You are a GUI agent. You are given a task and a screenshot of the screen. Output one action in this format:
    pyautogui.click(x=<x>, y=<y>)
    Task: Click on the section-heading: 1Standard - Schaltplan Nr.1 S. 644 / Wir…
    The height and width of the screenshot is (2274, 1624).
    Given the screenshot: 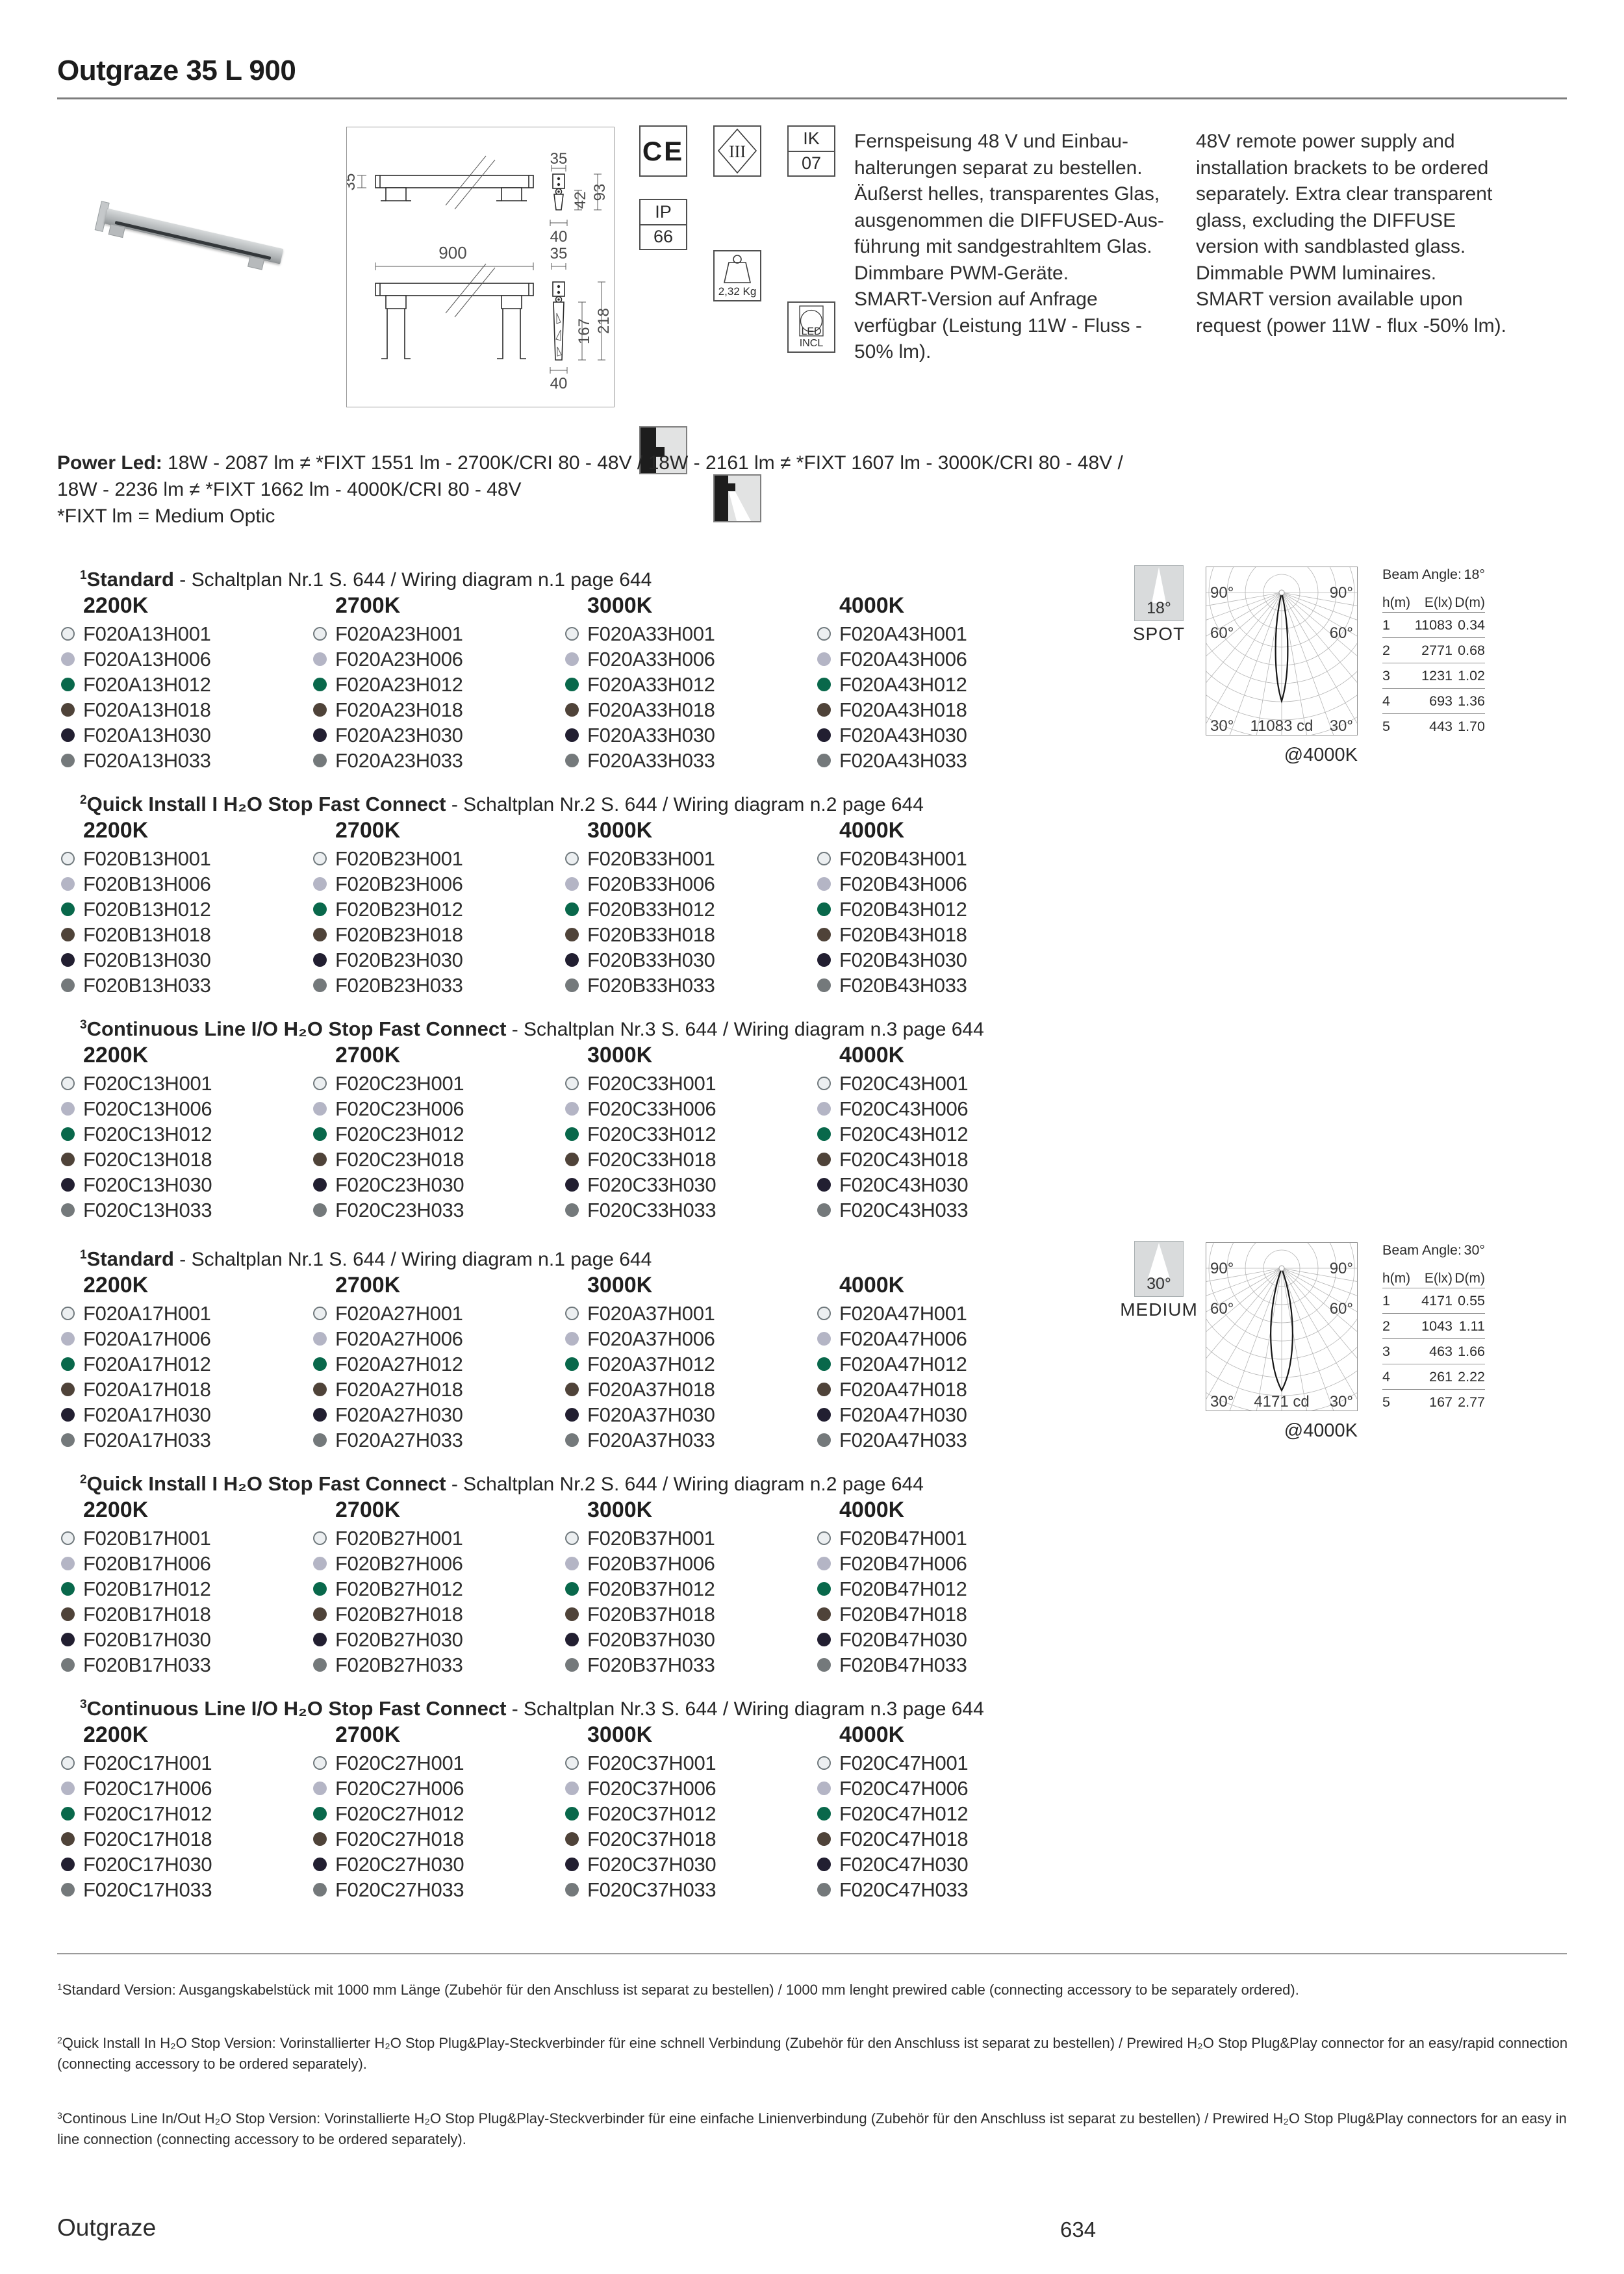 What is the action you would take?
    pyautogui.click(x=595, y=1257)
    